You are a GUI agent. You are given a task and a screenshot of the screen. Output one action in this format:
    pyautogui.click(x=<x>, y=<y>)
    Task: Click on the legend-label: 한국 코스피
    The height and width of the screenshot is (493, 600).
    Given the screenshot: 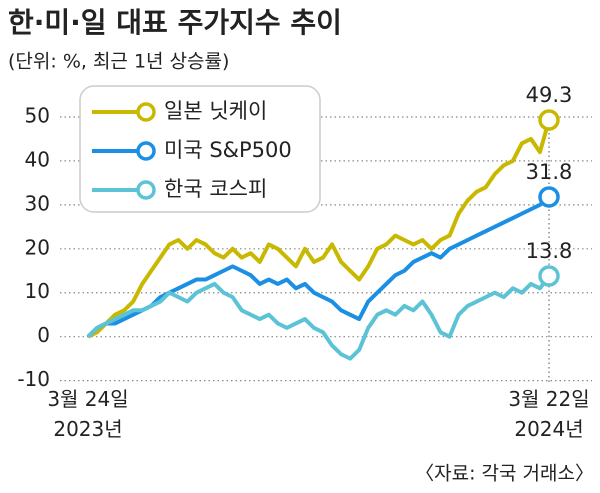 What is the action you would take?
    pyautogui.click(x=215, y=189)
    